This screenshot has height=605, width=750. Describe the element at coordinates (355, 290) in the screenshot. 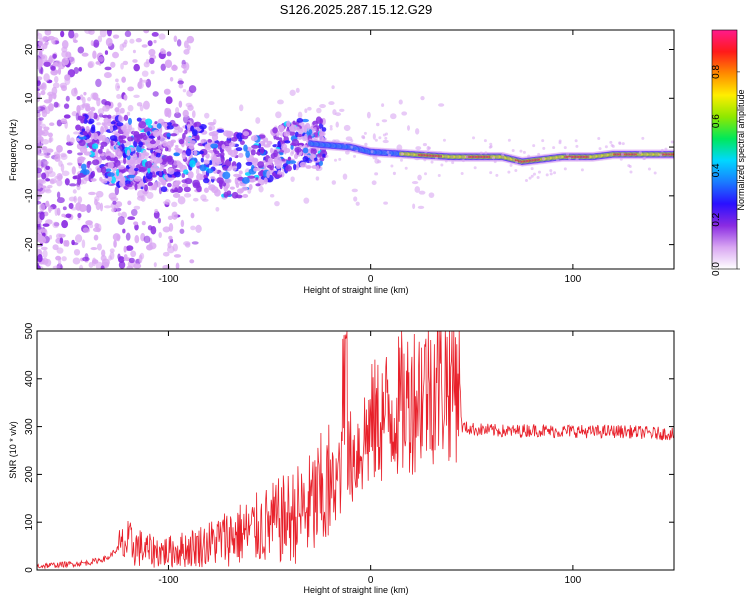

I see `spectrogram-x-axis-label: Height of straight line (km)` at that location.